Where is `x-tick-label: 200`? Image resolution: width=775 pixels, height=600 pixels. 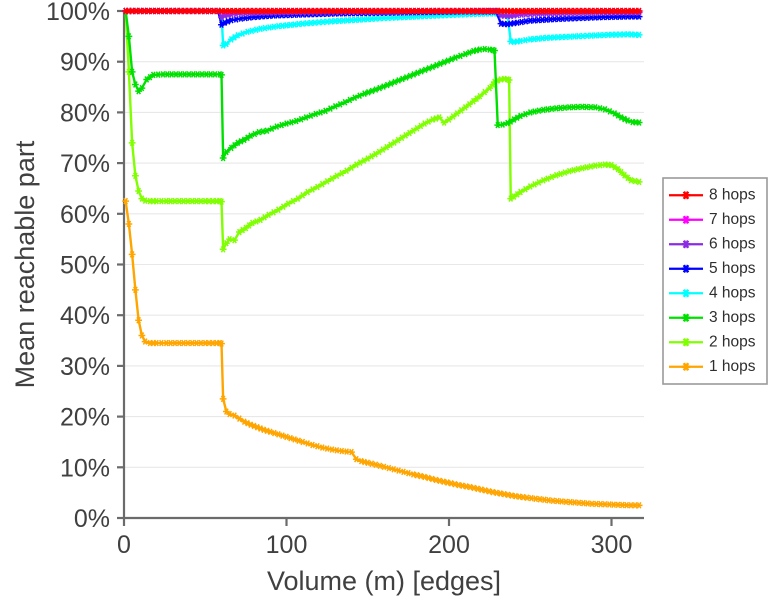 x-tick-label: 200 is located at coordinates (449, 545).